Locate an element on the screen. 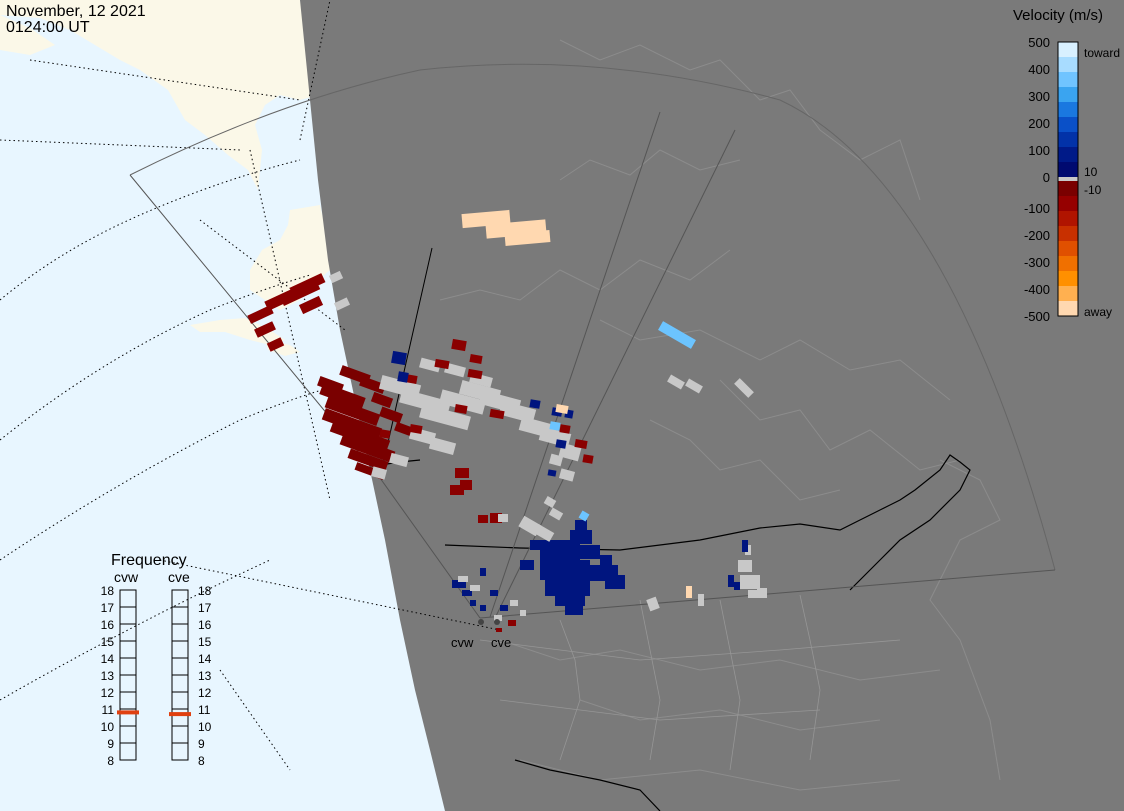  state-borders is located at coordinates (690, 682).